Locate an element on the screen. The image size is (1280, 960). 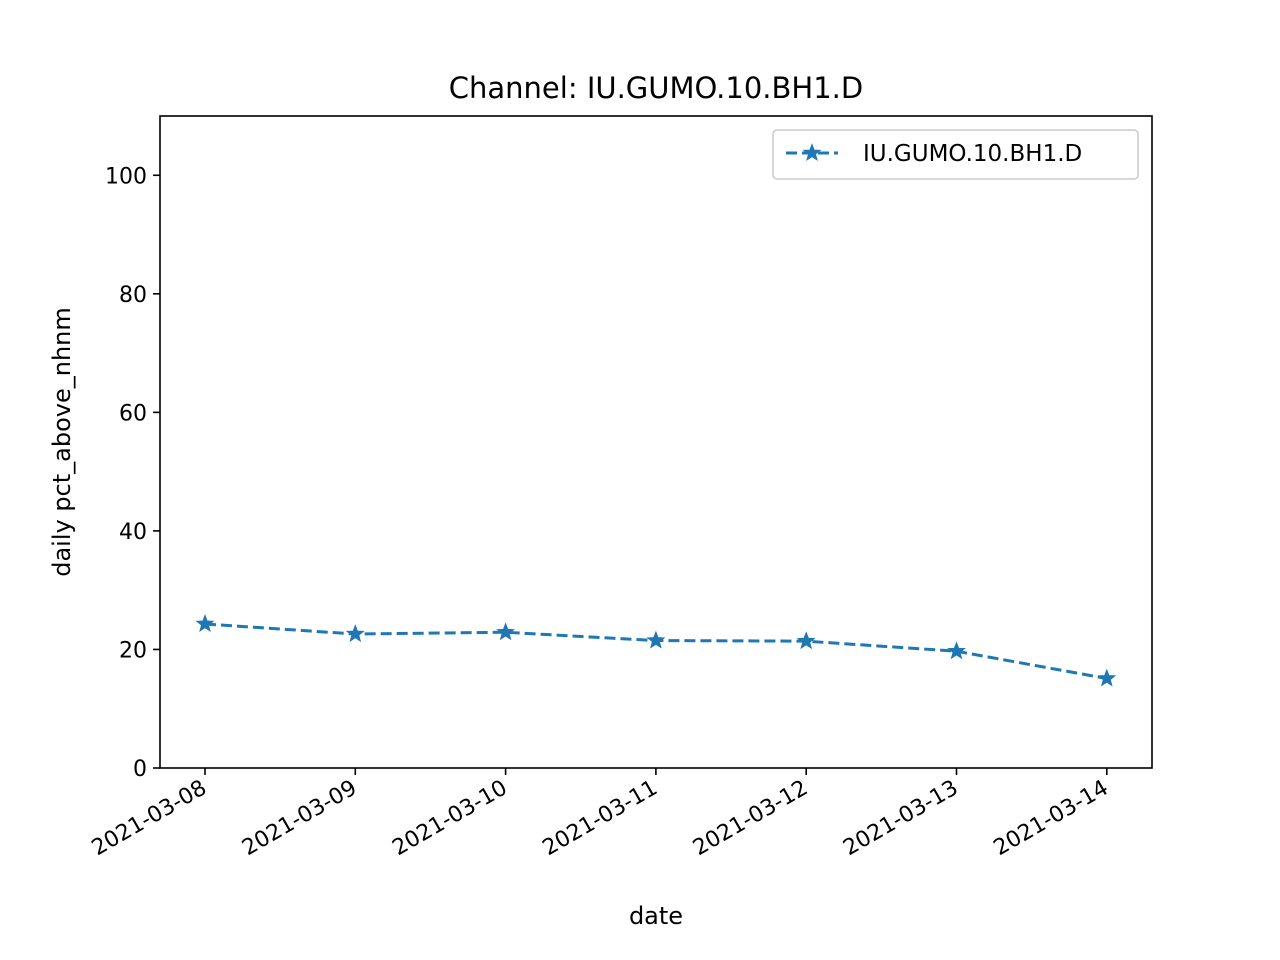
y-tick-label: 80 is located at coordinates (133, 295).